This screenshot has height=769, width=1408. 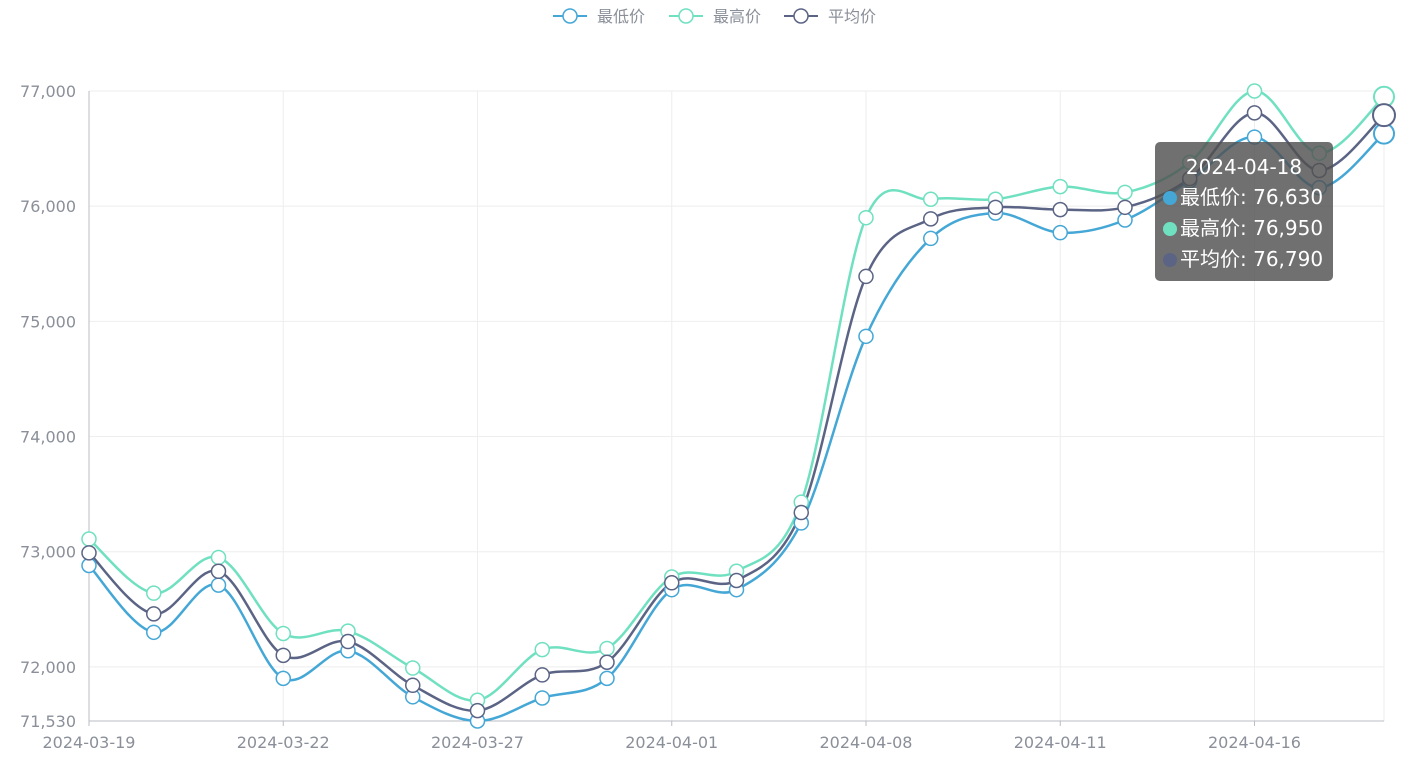 What do you see at coordinates (48, 206) in the screenshot?
I see `y-tick-label: 76,000` at bounding box center [48, 206].